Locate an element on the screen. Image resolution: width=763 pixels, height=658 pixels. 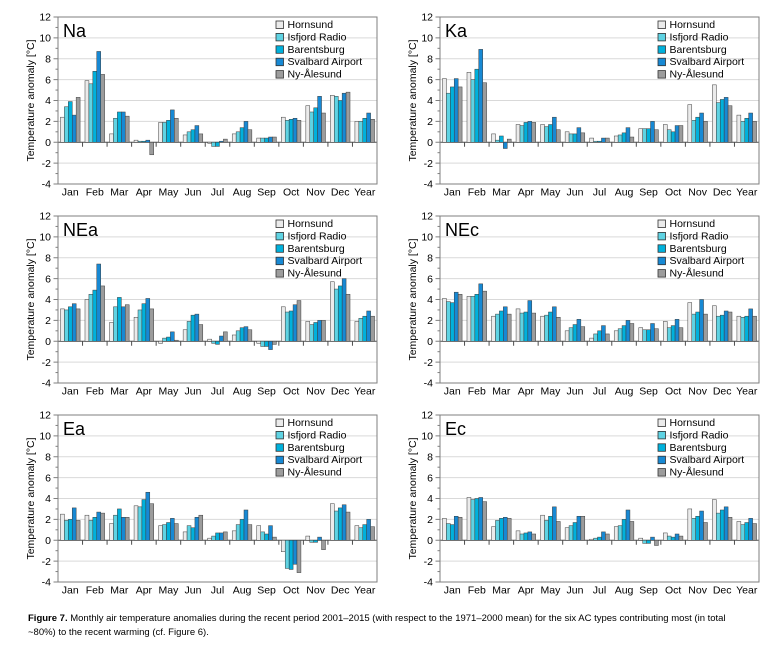
bar-NEa-Jan-Ny-Ålesund is located at coordinates (78, 325).